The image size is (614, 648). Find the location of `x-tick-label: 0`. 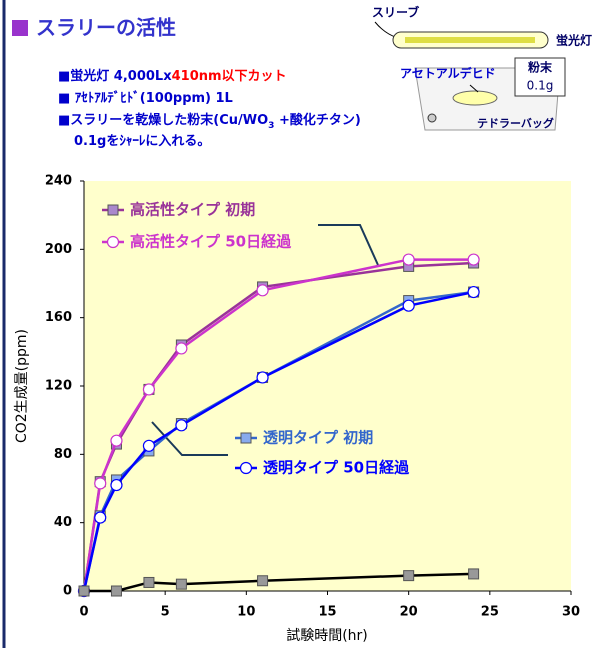

x-tick-label: 0 is located at coordinates (83, 612).